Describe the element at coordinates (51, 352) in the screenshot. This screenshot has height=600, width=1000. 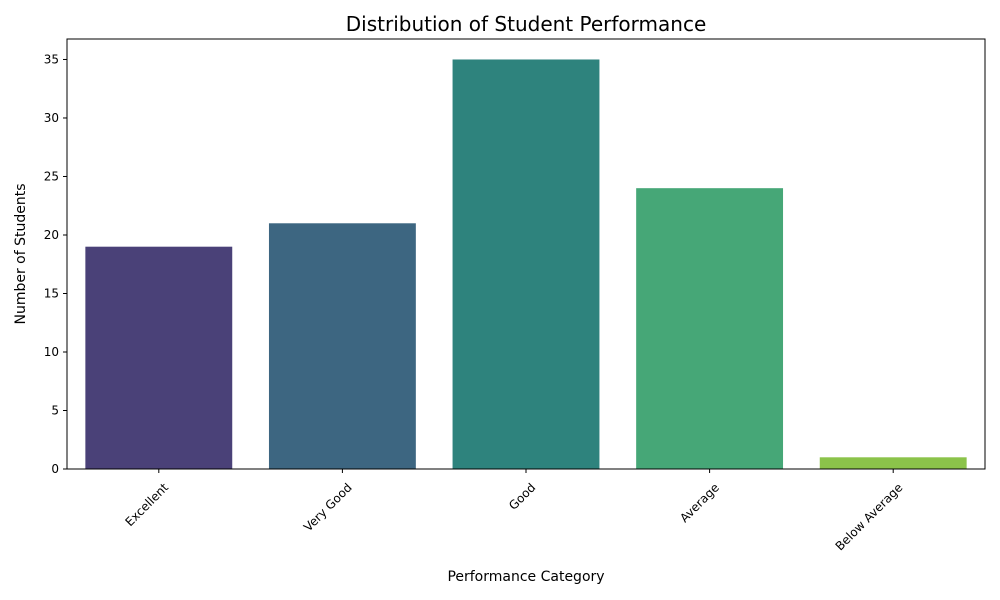
I see `y-tick-label: 10` at that location.